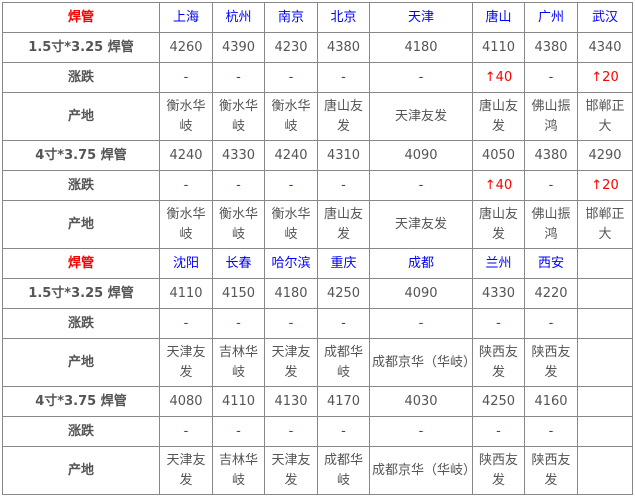  What do you see at coordinates (551, 116) in the screenshot?
I see `origin-cell: 佛山振鸿` at bounding box center [551, 116].